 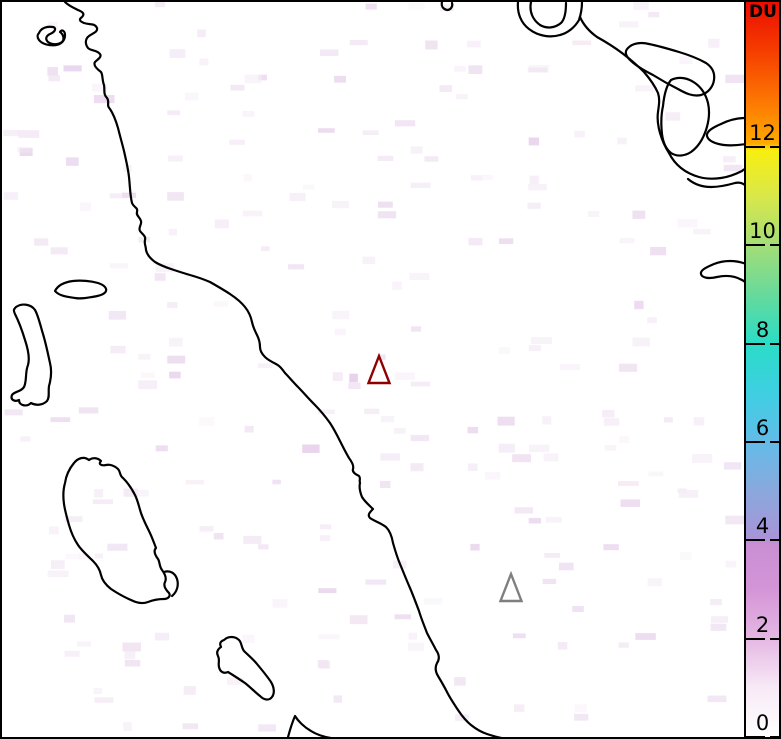 I want to click on colorbar: 12 10 8 6 4 2 0 DU, so click(x=761, y=369).